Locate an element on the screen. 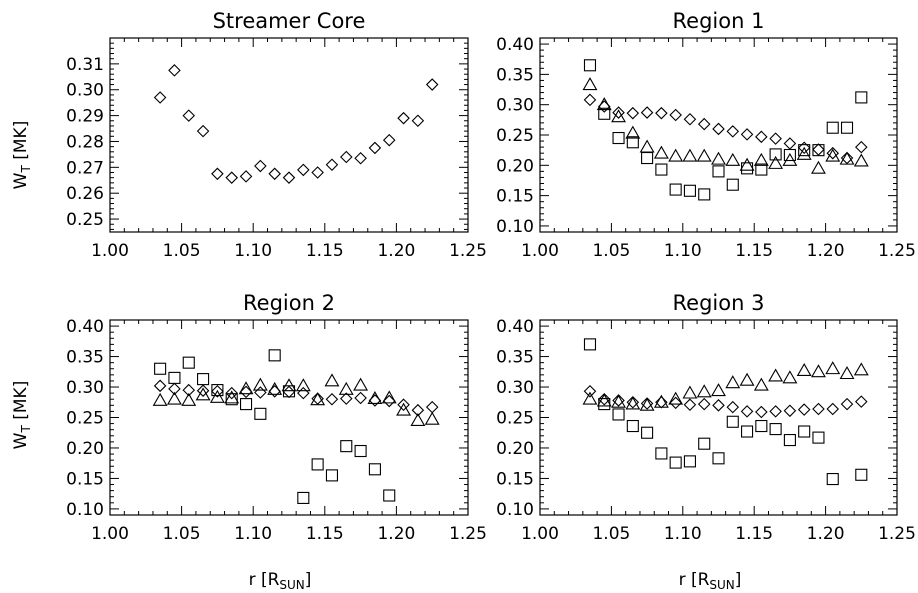 Image resolution: width=918 pixels, height=593 pixels. y-tick-label: 0.31 is located at coordinates (85, 65).